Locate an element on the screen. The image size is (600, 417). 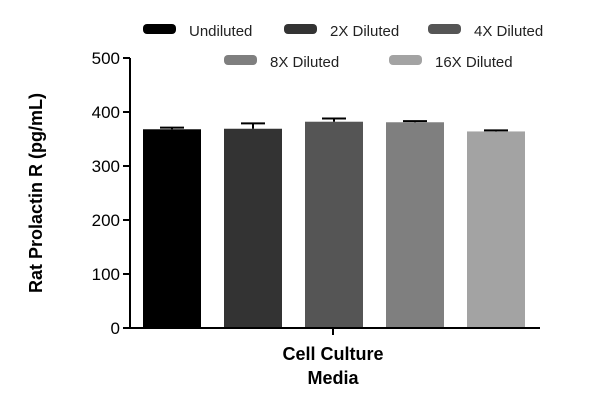
x-axis-title-line-1: Cell Culture is located at coordinates (332, 354).